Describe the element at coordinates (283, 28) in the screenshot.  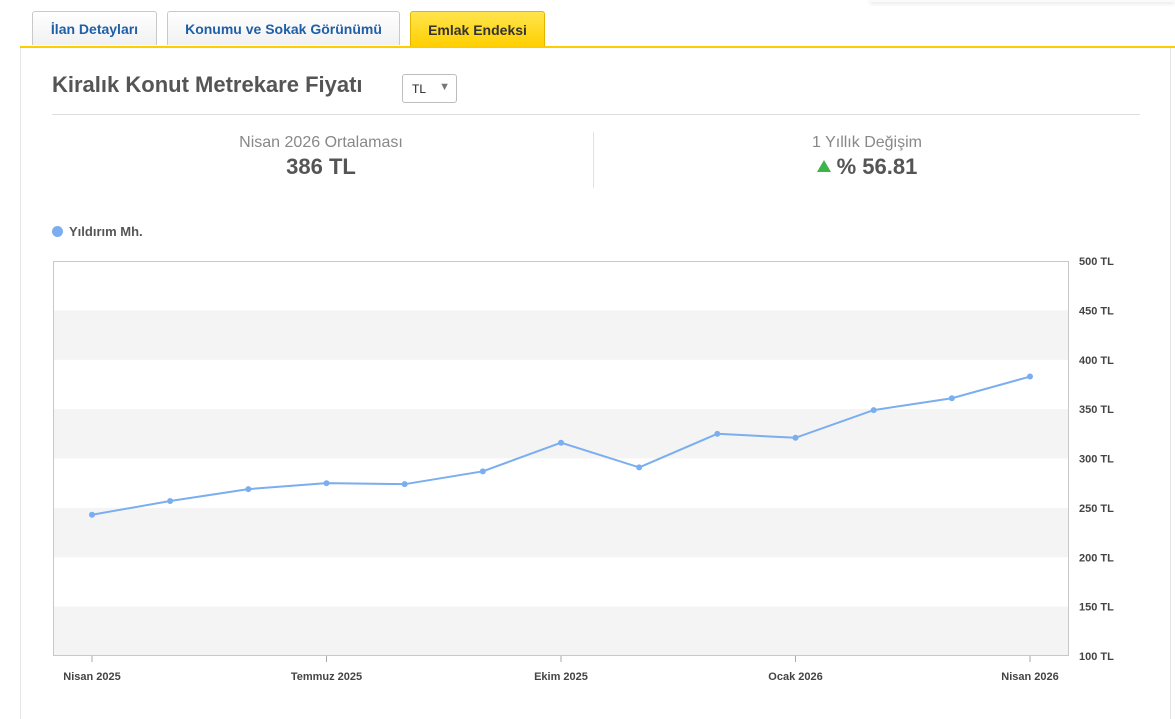
I see `tab-konumu-ve-sokak-gorunumu: Konumu ve Sokak Görünümü` at that location.